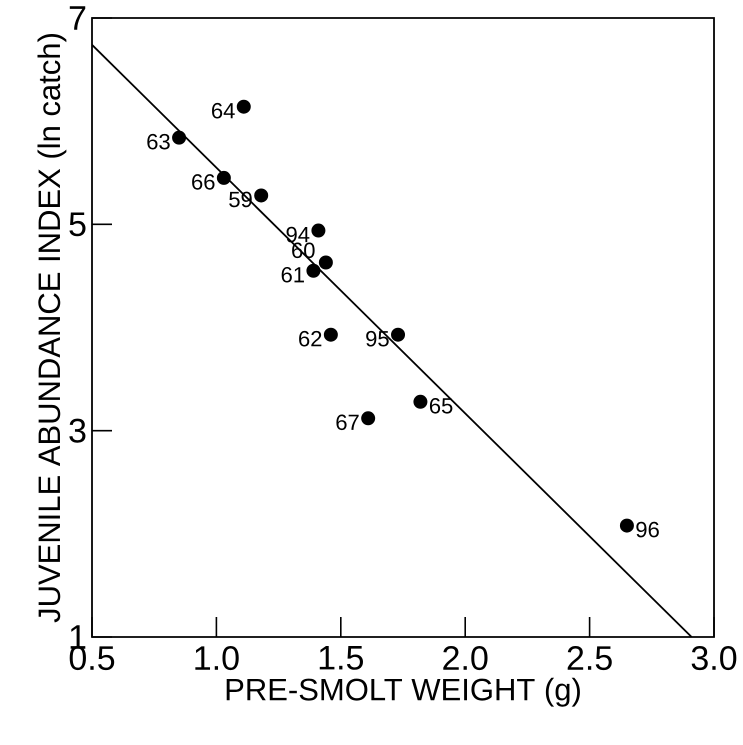 The width and height of the screenshot is (743, 745). I want to click on annotation: 67, so click(347, 422).